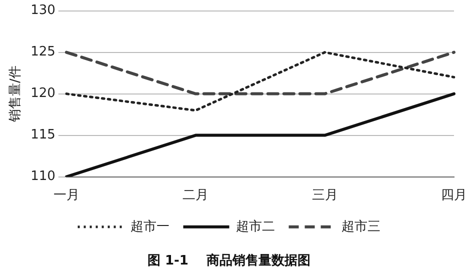 The height and width of the screenshot is (279, 474). What do you see at coordinates (360, 226) in the screenshot?
I see `legend-label: 超市三` at bounding box center [360, 226].